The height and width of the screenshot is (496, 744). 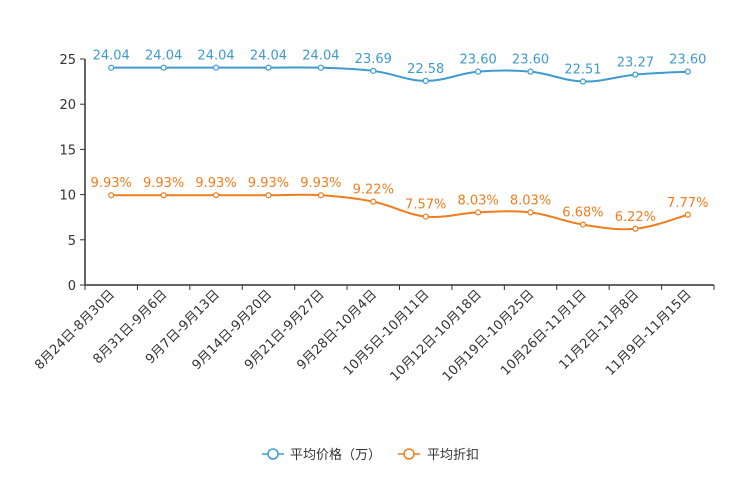 What do you see at coordinates (72, 241) in the screenshot?
I see `y-tick-label: 5` at bounding box center [72, 241].